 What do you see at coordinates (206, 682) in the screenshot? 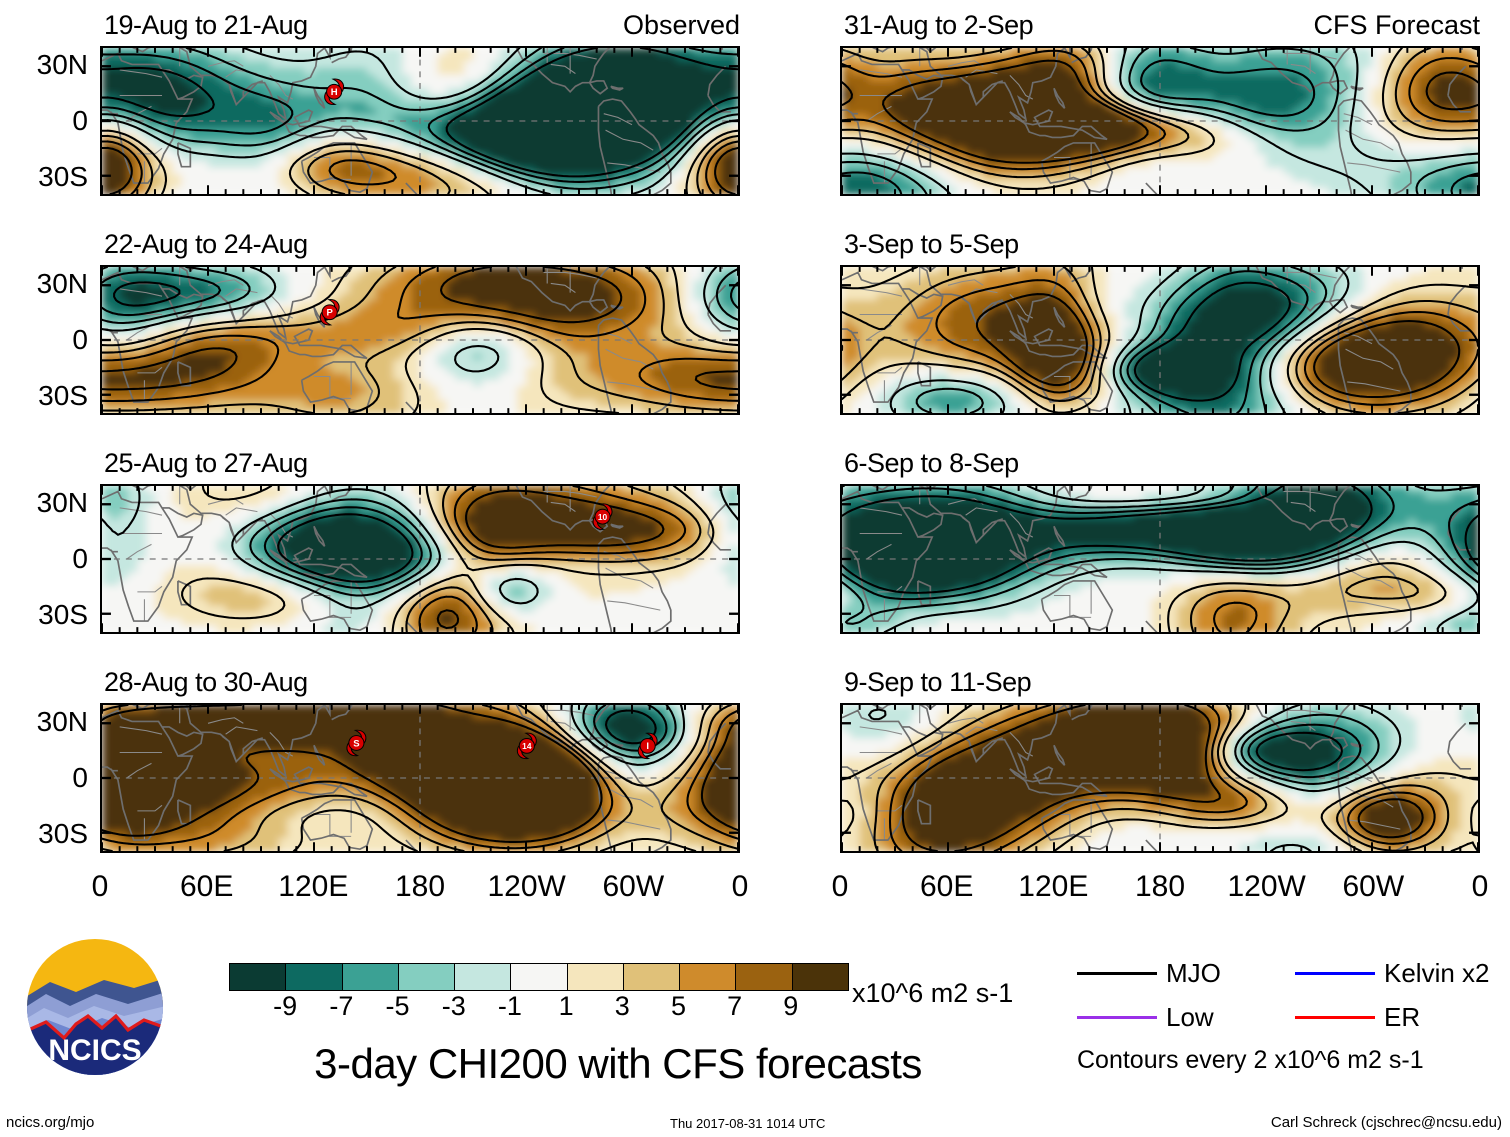
I see `panel-title: 28-Aug to 30-Aug` at bounding box center [206, 682].